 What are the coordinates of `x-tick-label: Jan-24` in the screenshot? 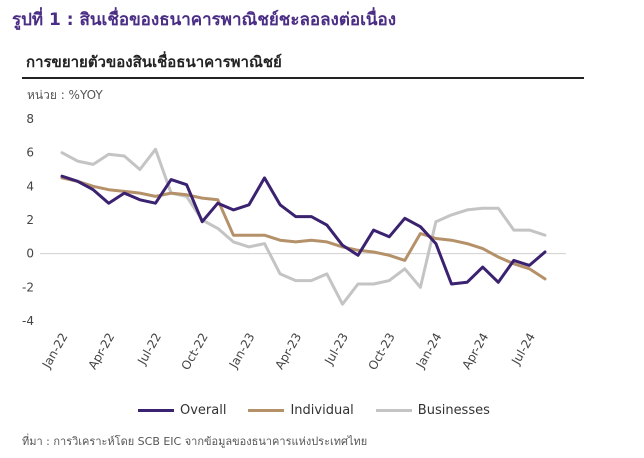 It's located at (429, 351).